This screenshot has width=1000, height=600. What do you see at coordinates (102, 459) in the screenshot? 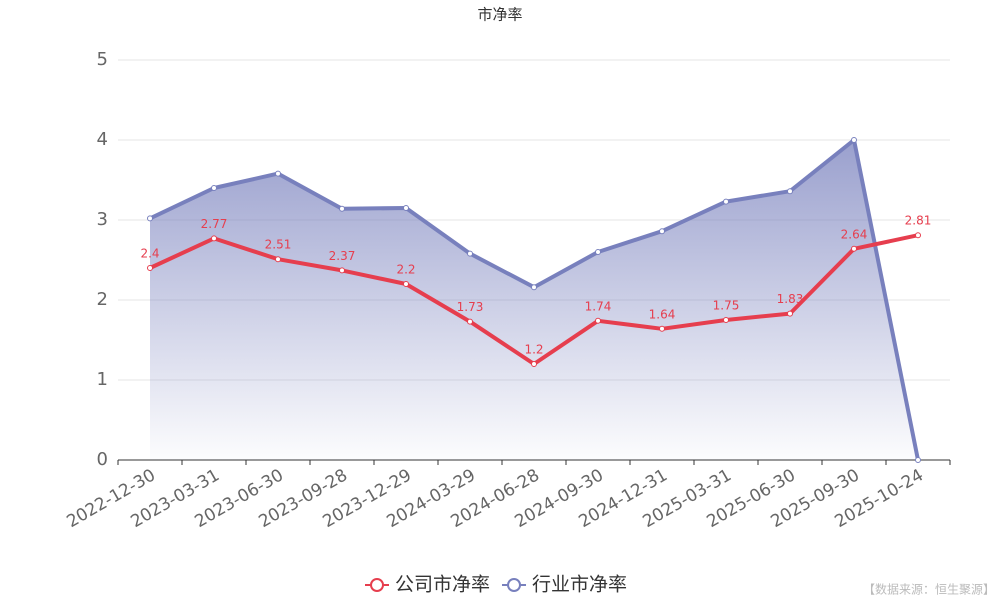
I see `y-tick-label: 0` at bounding box center [102, 459].